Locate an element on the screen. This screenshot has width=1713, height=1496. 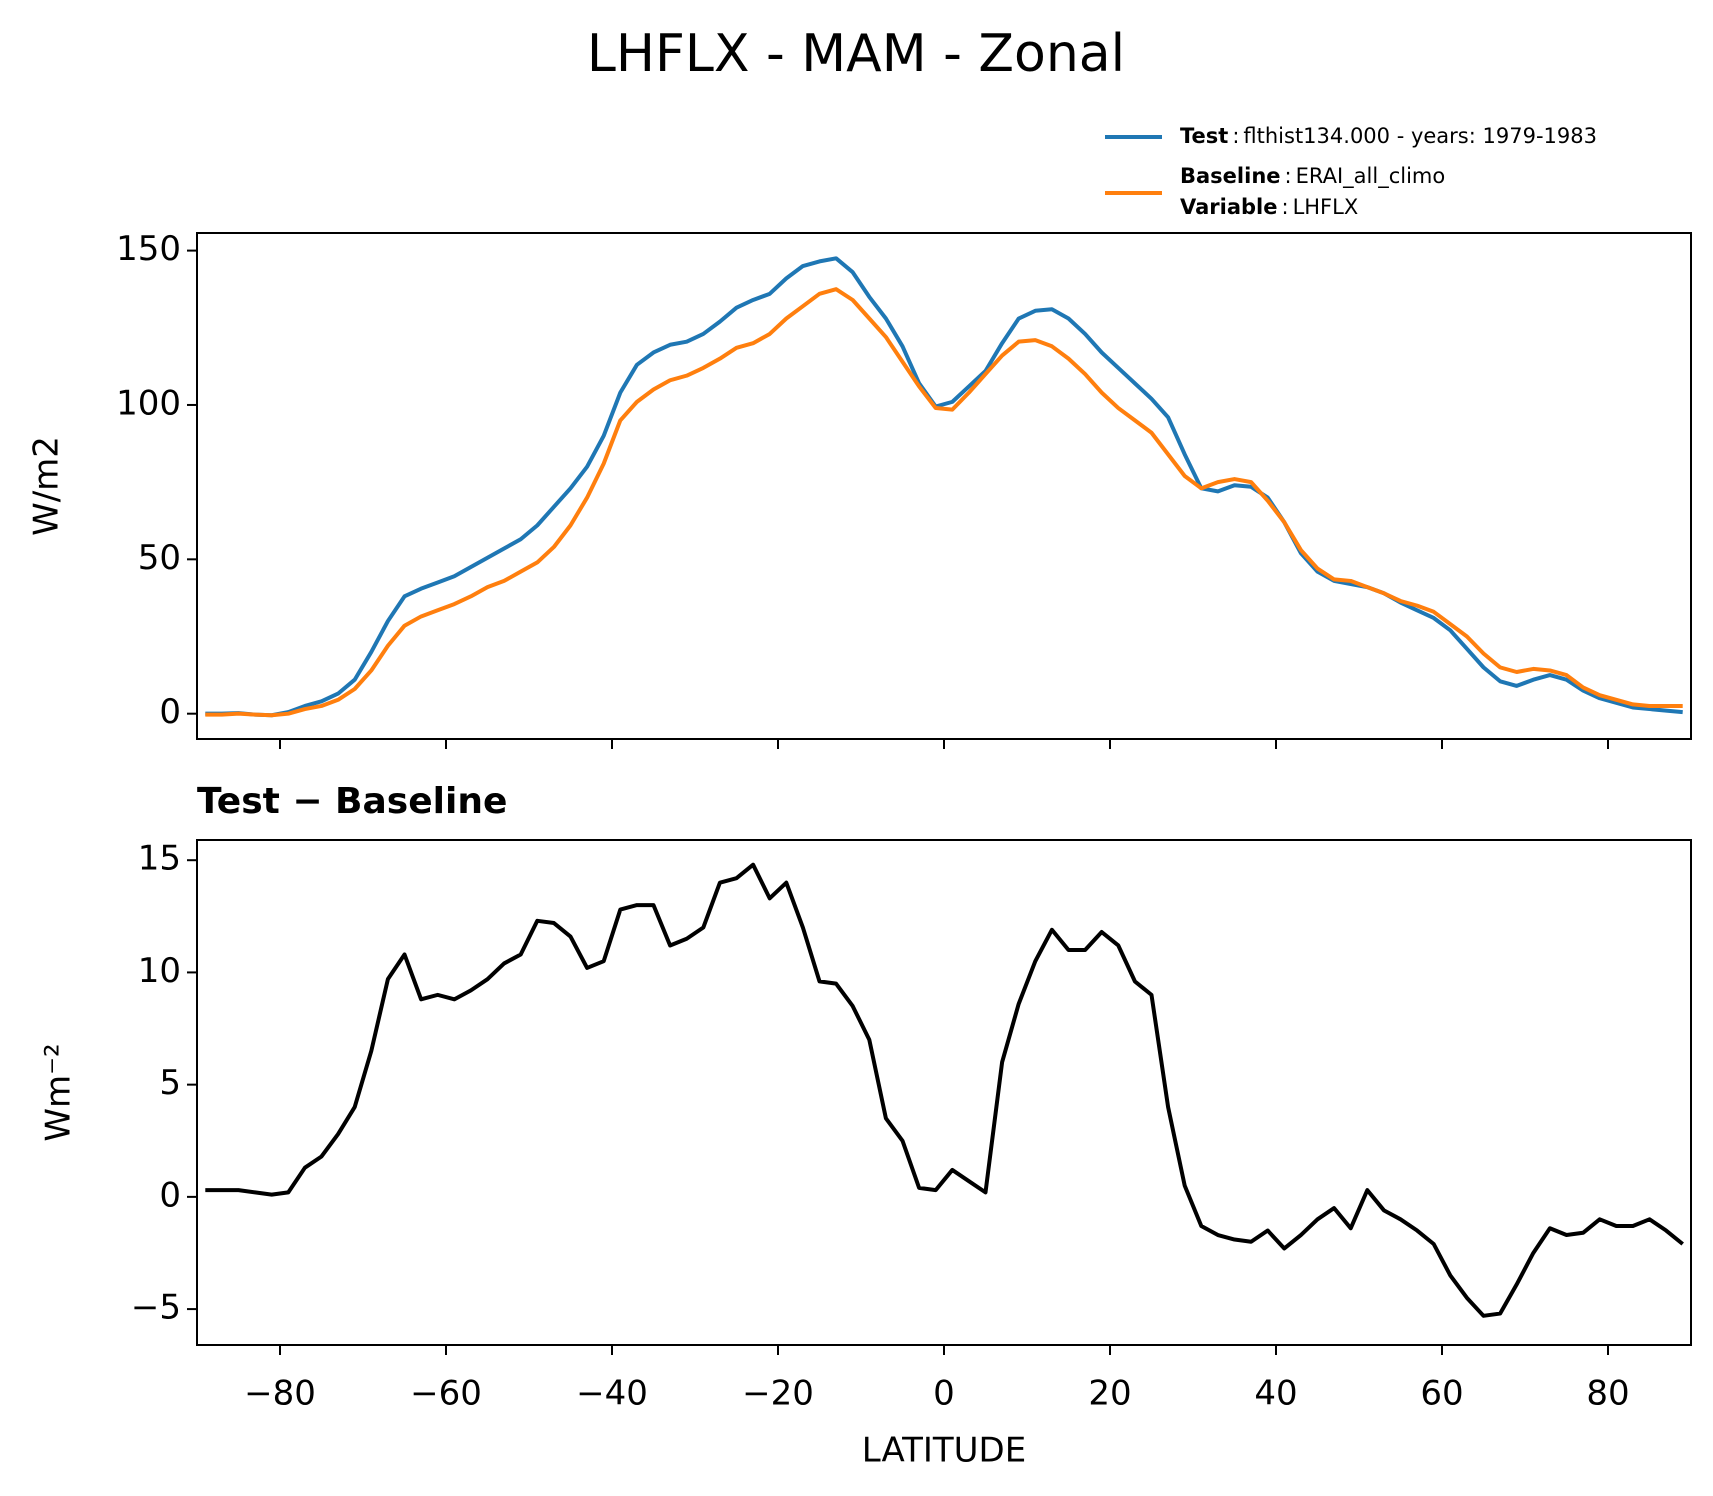
legend-variable-label: Variable is located at coordinates (1228, 207).